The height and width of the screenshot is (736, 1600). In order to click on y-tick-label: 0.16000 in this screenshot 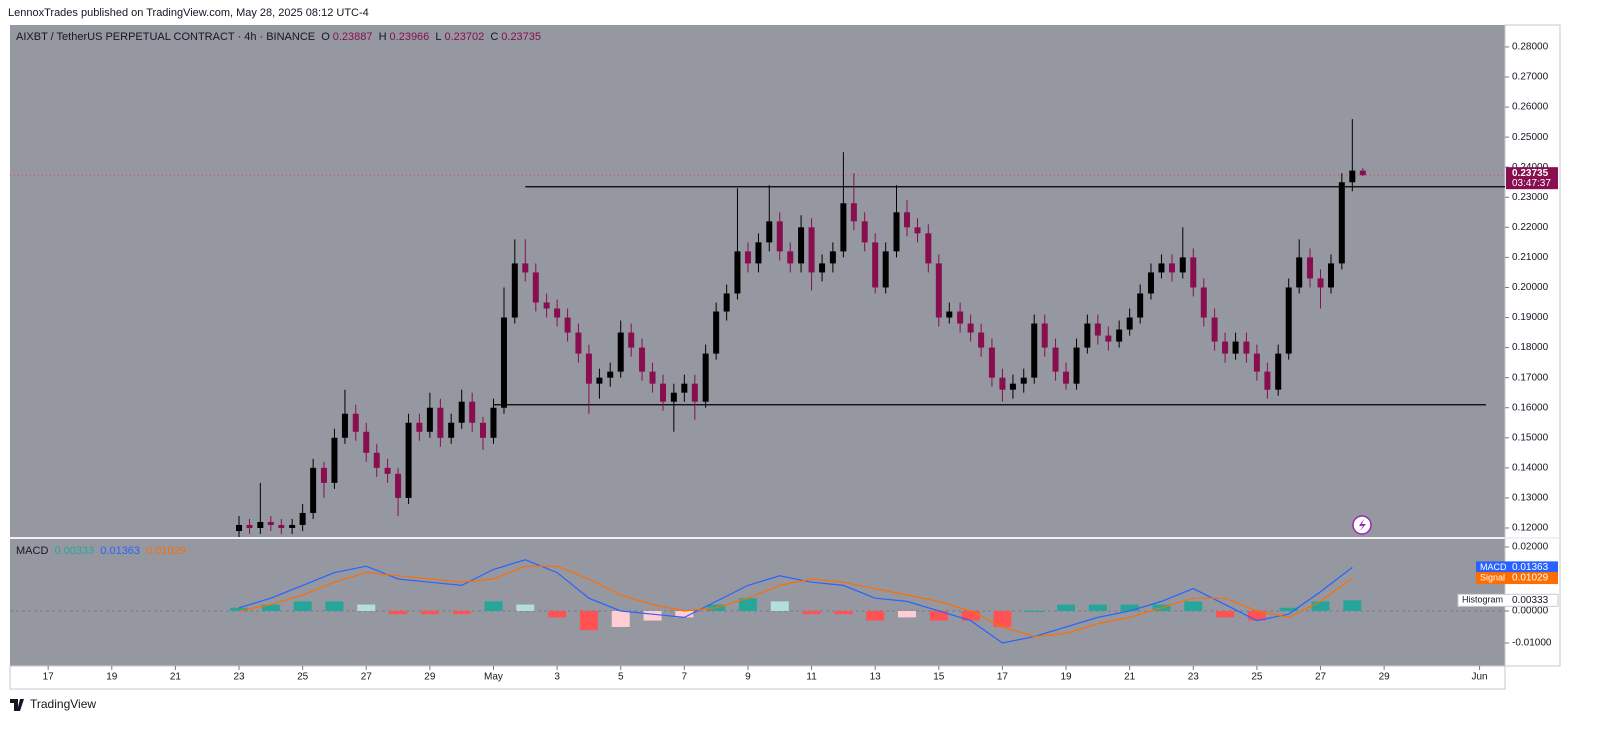, I will do `click(1530, 407)`.